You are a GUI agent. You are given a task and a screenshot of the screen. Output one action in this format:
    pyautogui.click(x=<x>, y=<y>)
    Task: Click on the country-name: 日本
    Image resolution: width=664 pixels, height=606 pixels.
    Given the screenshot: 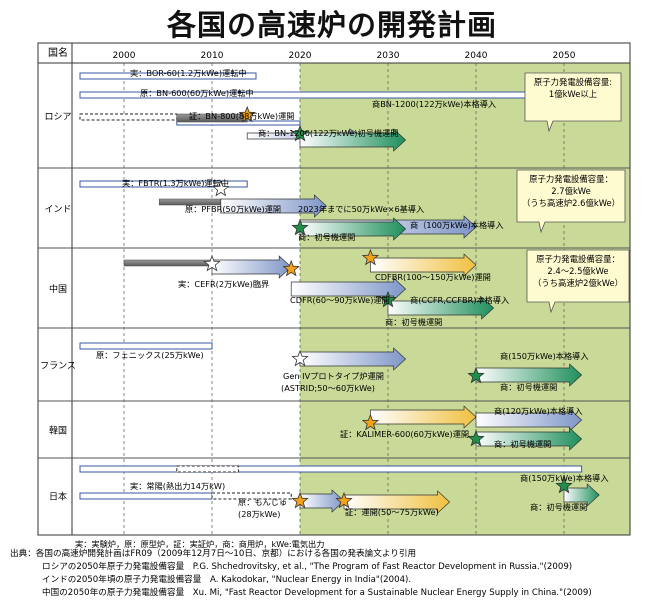 What is the action you would take?
    pyautogui.click(x=58, y=497)
    